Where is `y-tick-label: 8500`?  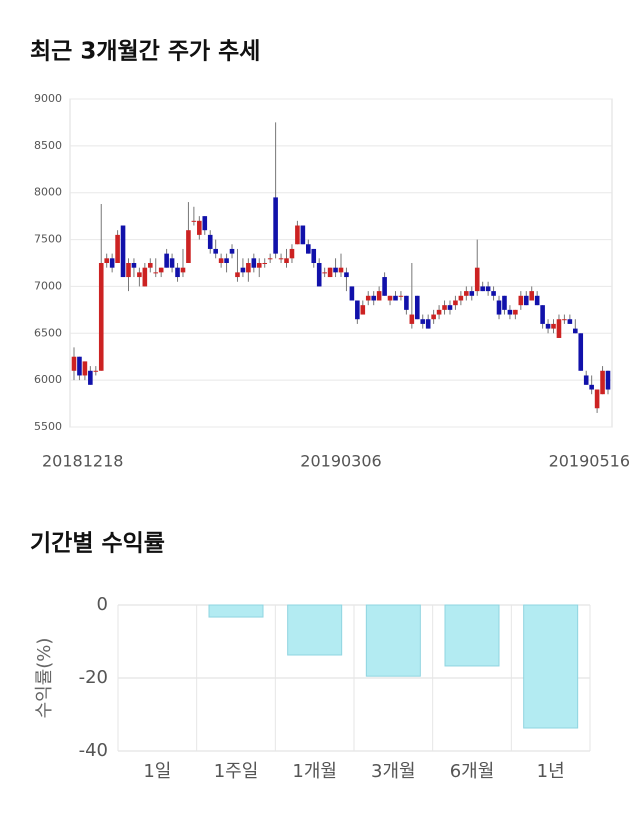
y-tick-label: 8500 is located at coordinates (48, 145).